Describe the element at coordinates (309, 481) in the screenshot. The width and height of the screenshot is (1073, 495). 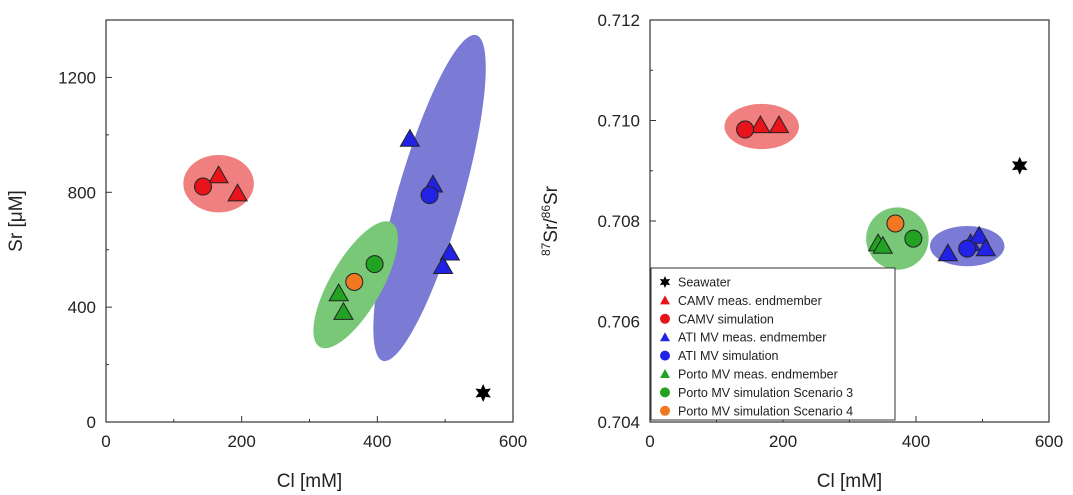
I see `left-x-axis-label: Cl [mM]` at that location.